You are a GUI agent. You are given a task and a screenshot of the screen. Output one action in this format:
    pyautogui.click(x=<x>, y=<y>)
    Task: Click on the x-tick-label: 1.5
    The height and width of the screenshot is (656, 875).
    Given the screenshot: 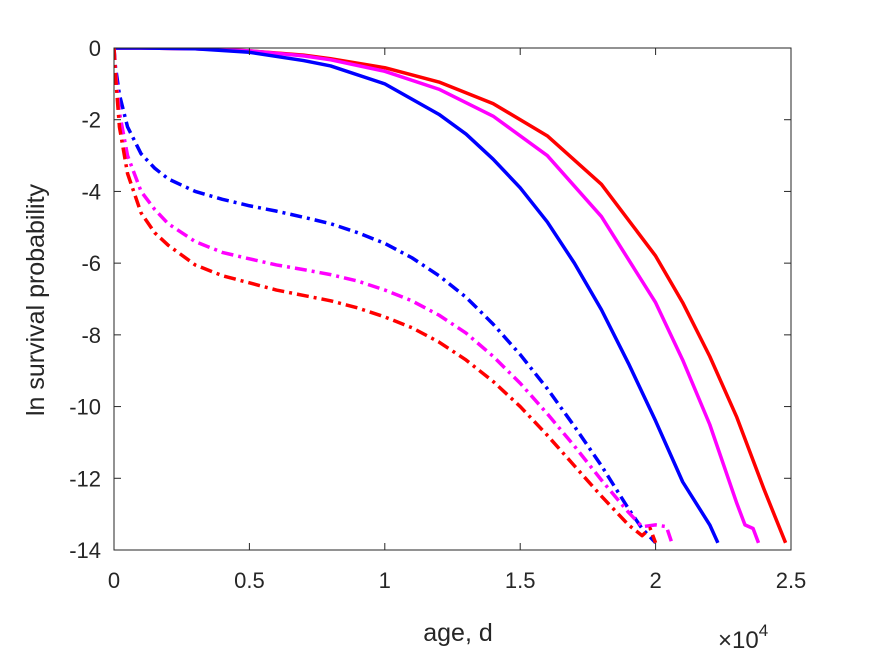 What is the action you would take?
    pyautogui.click(x=520, y=580)
    